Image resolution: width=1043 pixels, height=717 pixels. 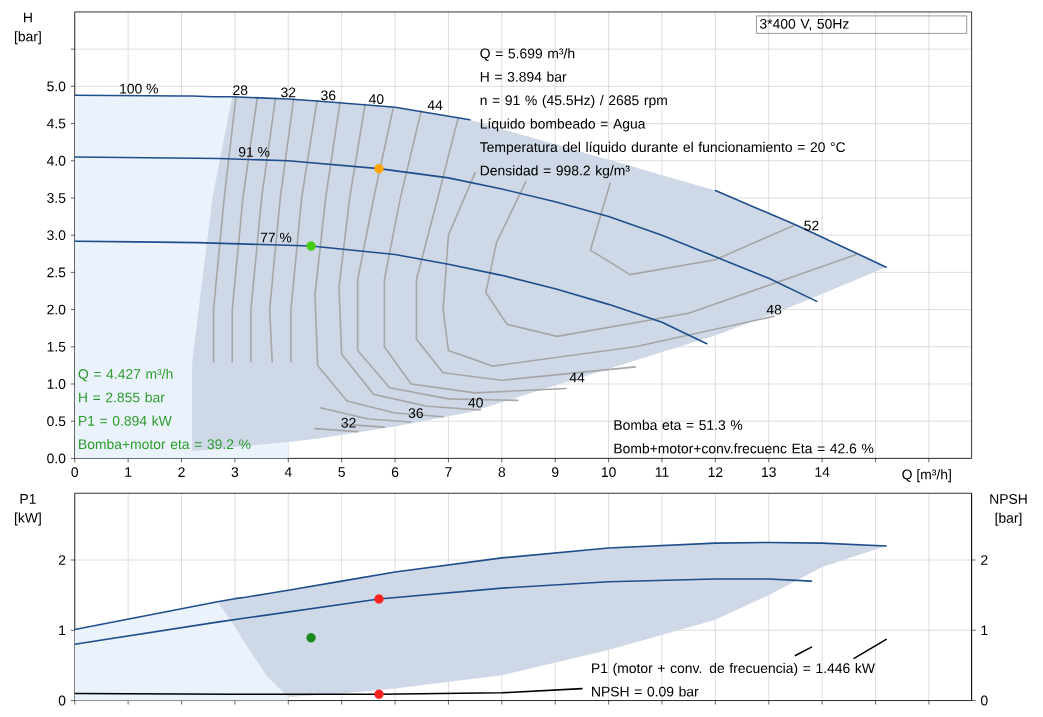 What do you see at coordinates (56, 123) in the screenshot?
I see `y-tick-label: 4.5` at bounding box center [56, 123].